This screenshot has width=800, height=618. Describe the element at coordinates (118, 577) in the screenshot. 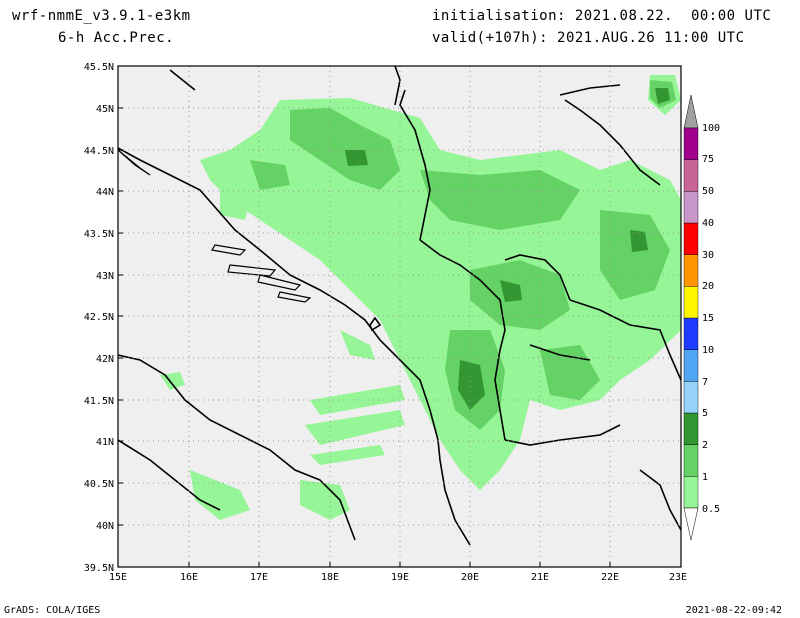

I see `lon-label: 15E` at that location.